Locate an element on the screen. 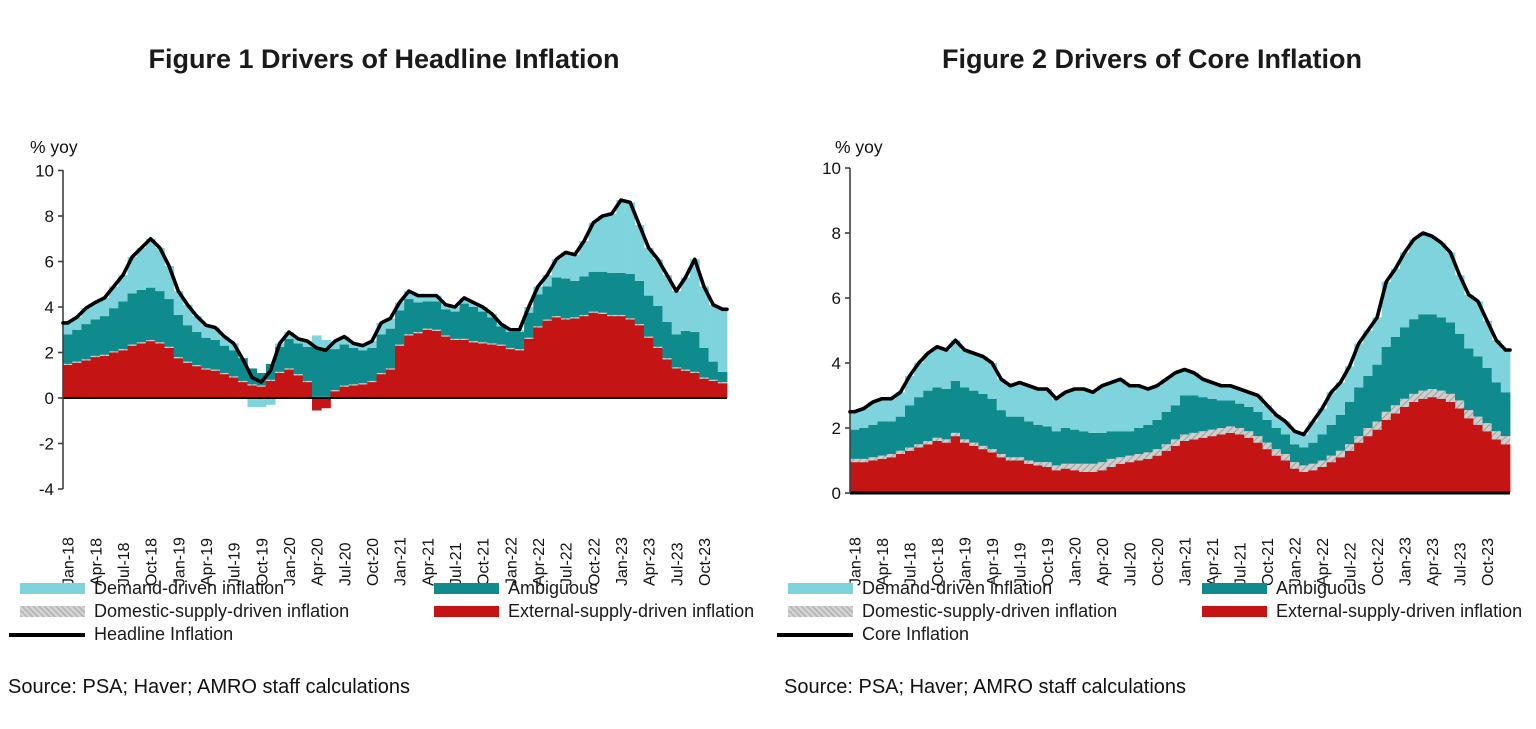  legend-label: External-supply-driven inflation is located at coordinates (1399, 611).